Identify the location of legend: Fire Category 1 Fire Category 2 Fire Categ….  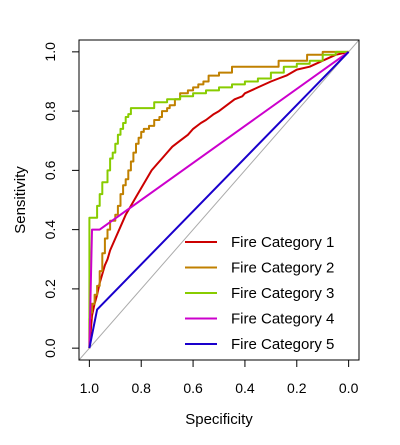
(259, 293).